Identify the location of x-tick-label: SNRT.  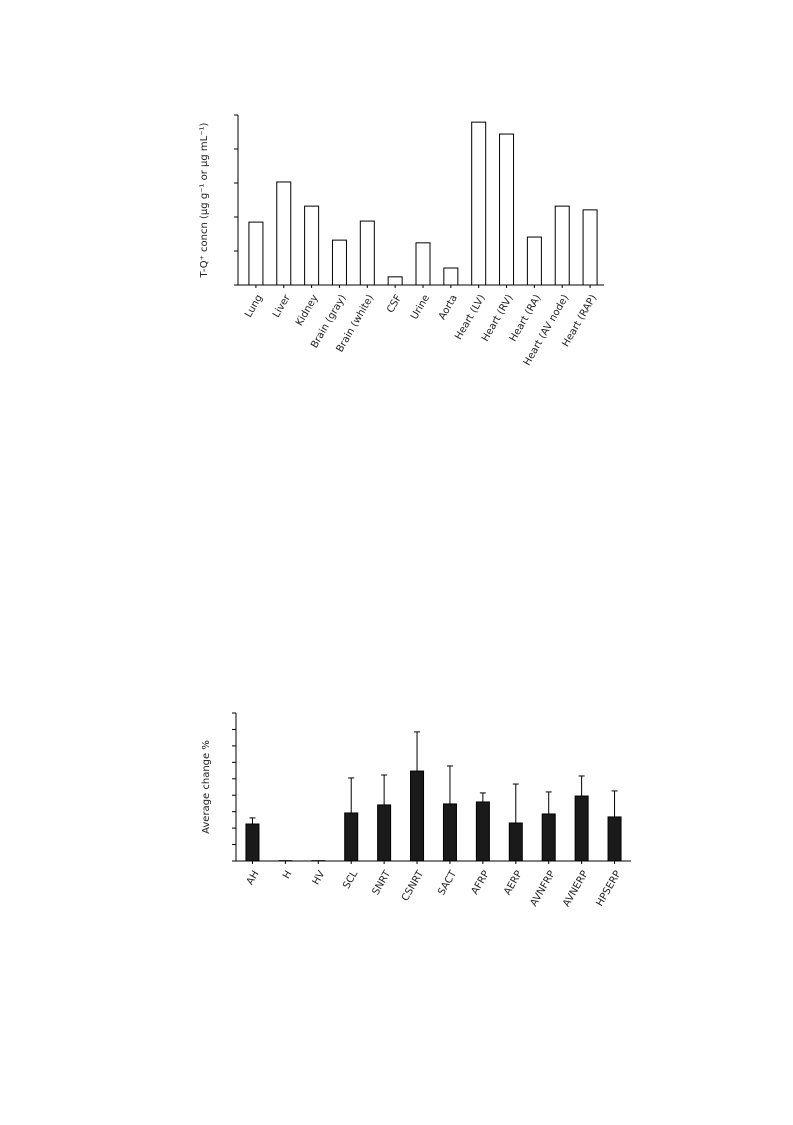
(382, 882).